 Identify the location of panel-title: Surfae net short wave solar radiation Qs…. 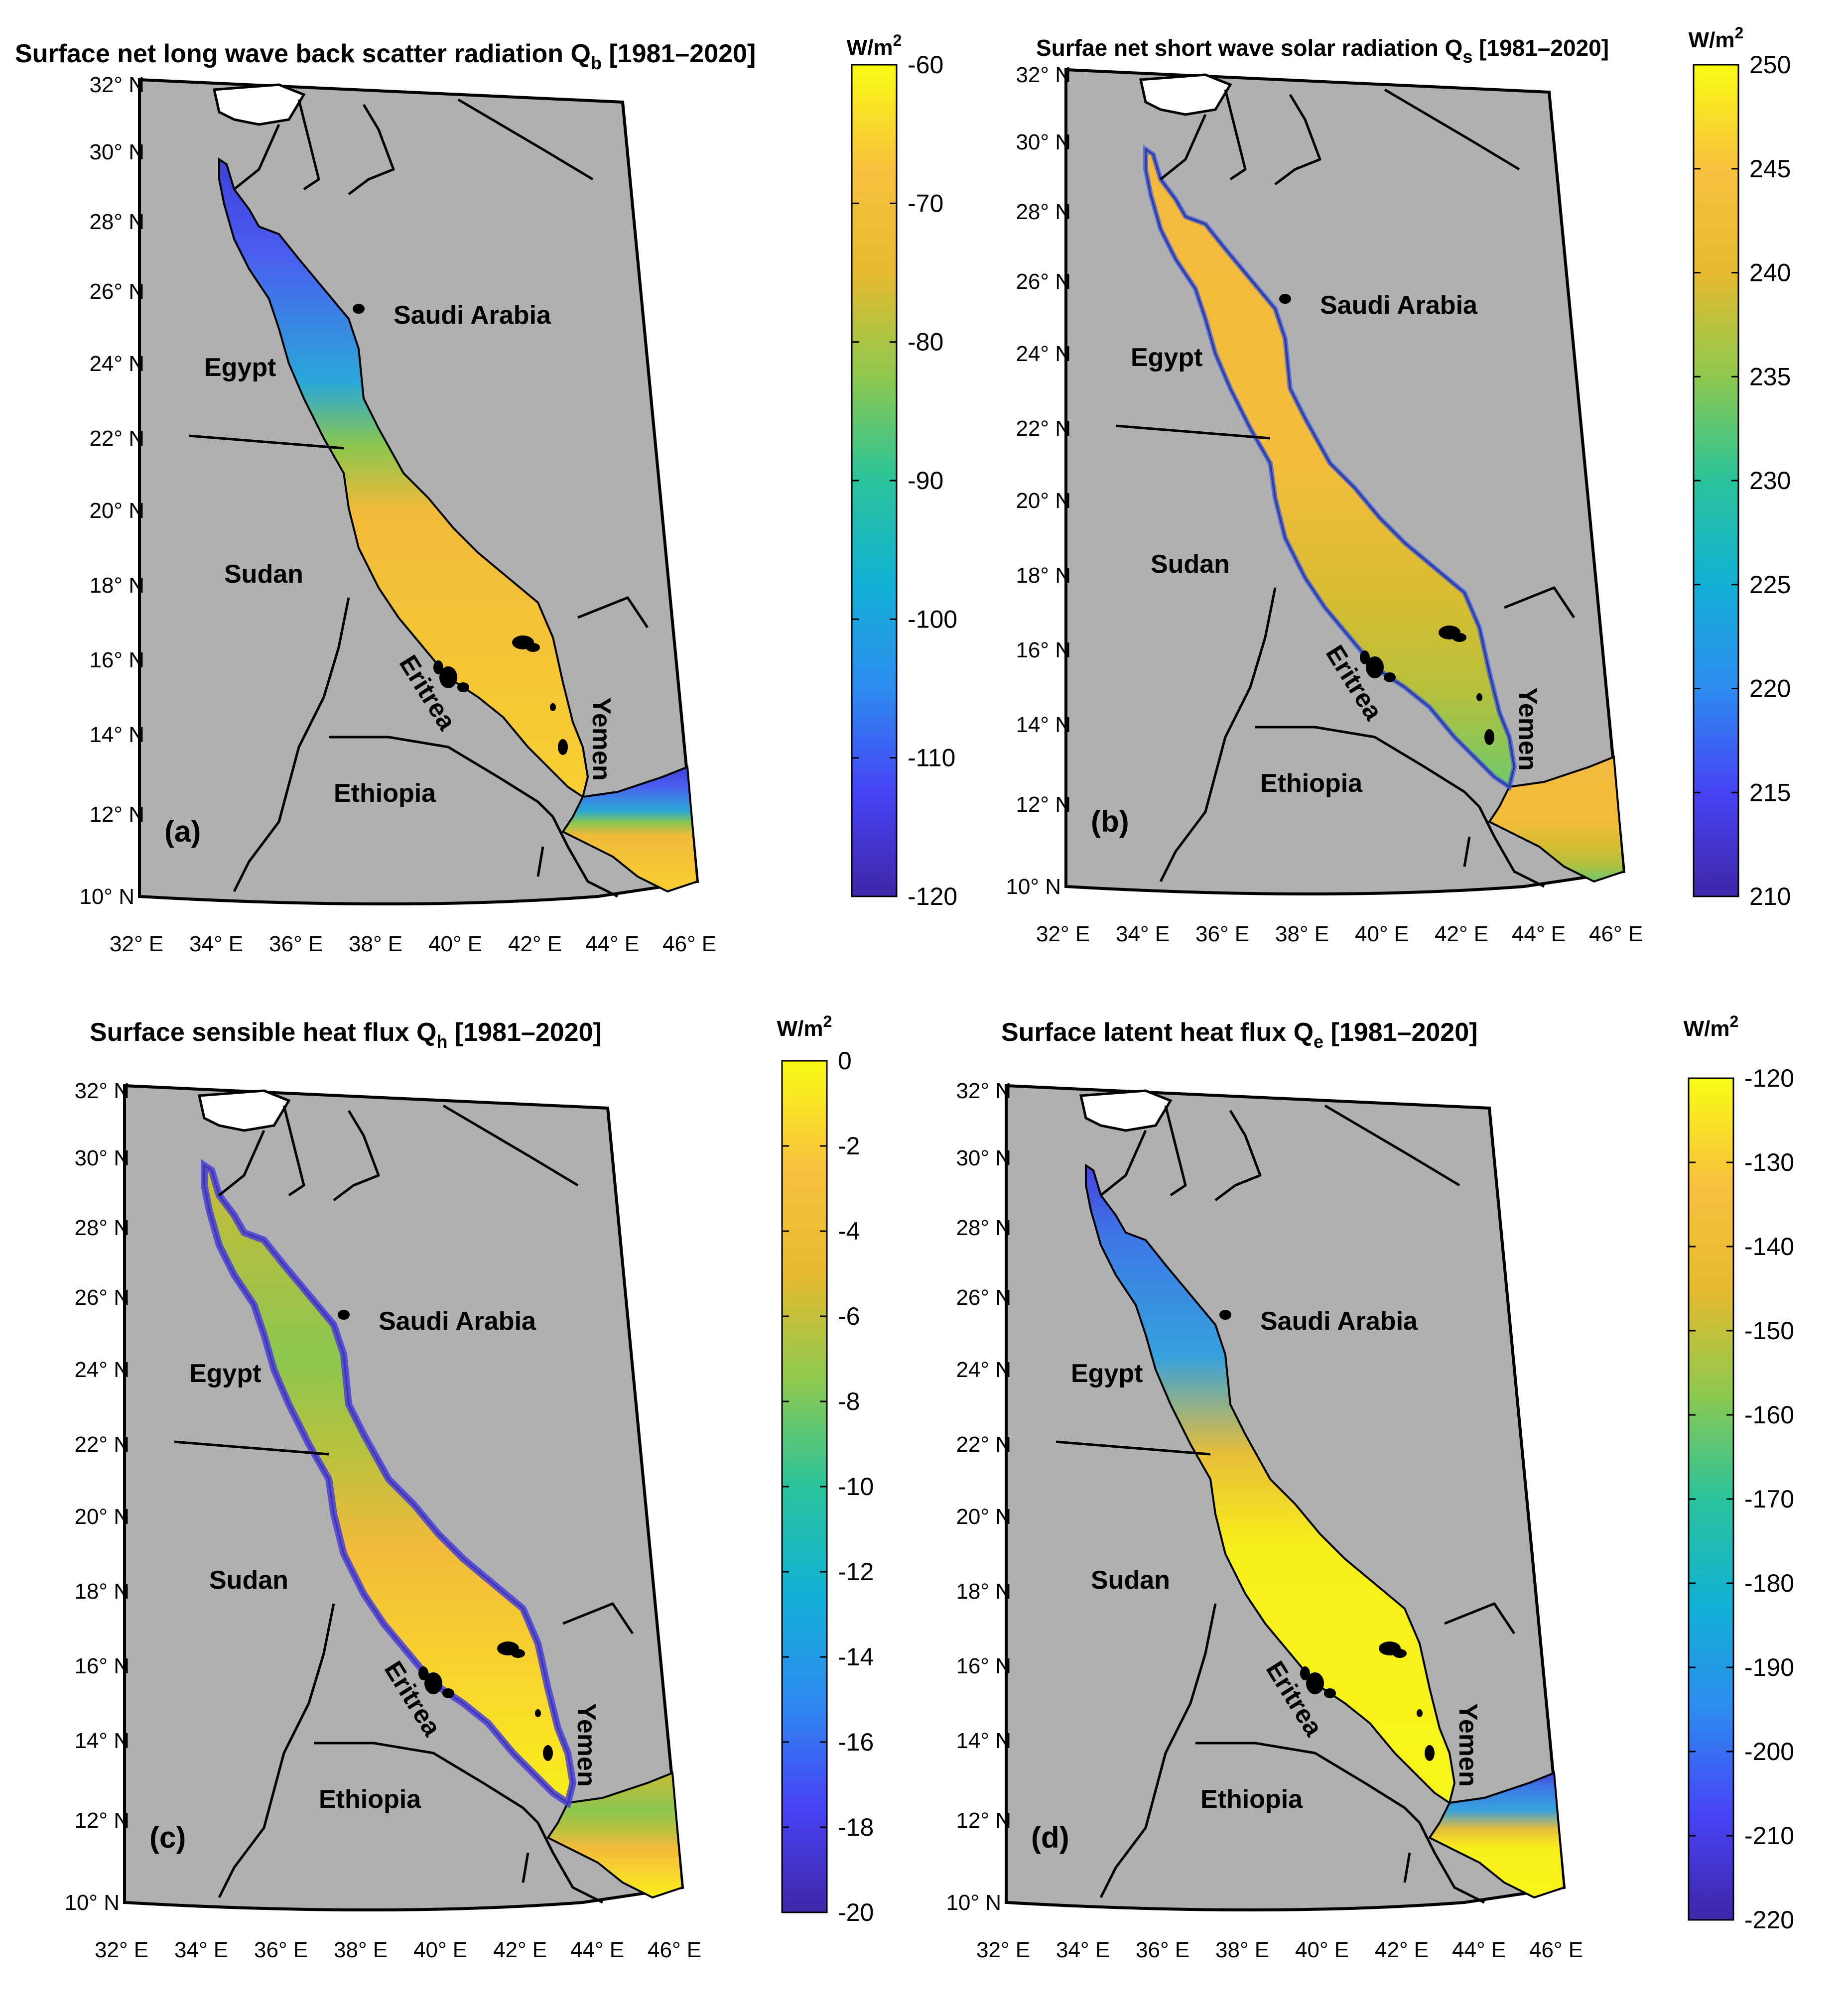
(1322, 51).